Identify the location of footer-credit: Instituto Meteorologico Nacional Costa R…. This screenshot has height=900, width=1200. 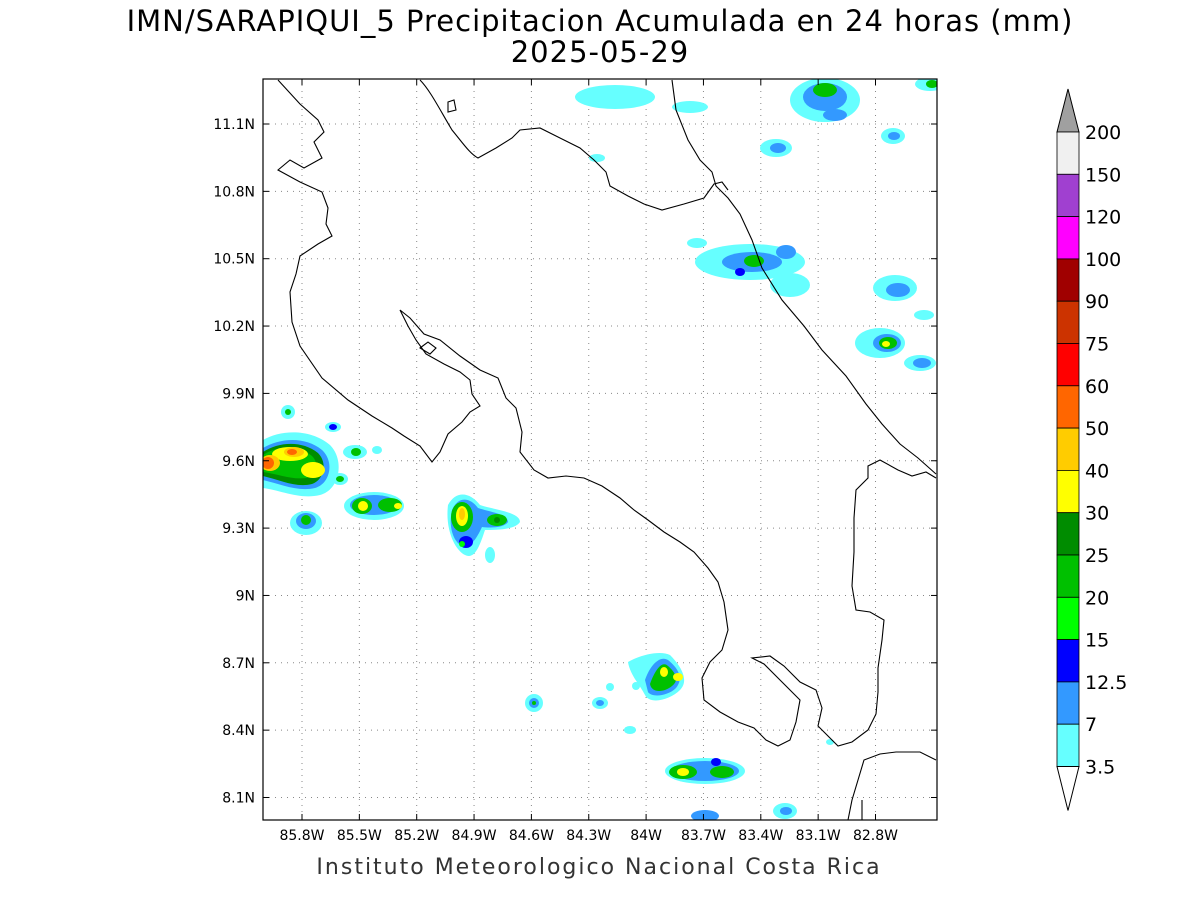
(599, 867).